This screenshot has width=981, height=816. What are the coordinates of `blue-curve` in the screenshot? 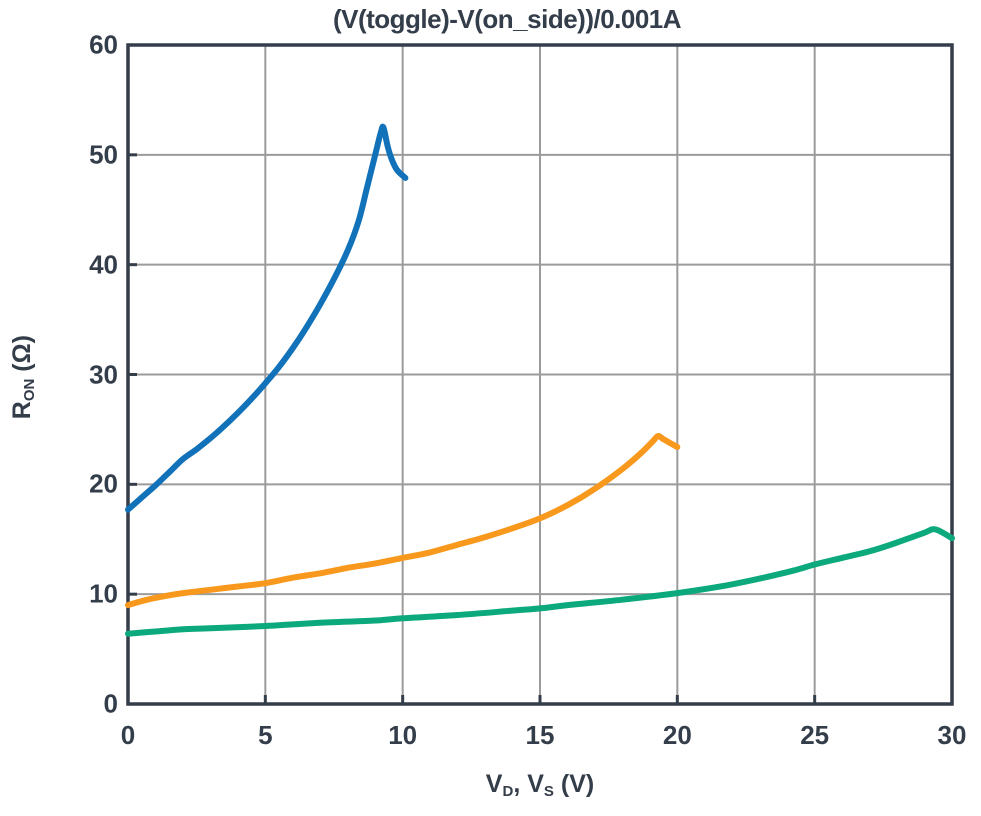 It's located at (267, 318).